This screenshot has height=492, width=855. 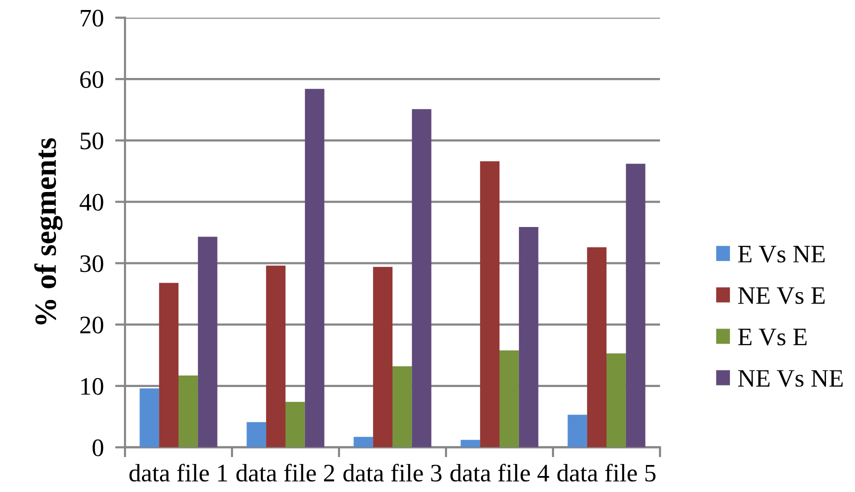 I want to click on x-tick-label: data file 3, so click(x=392, y=473).